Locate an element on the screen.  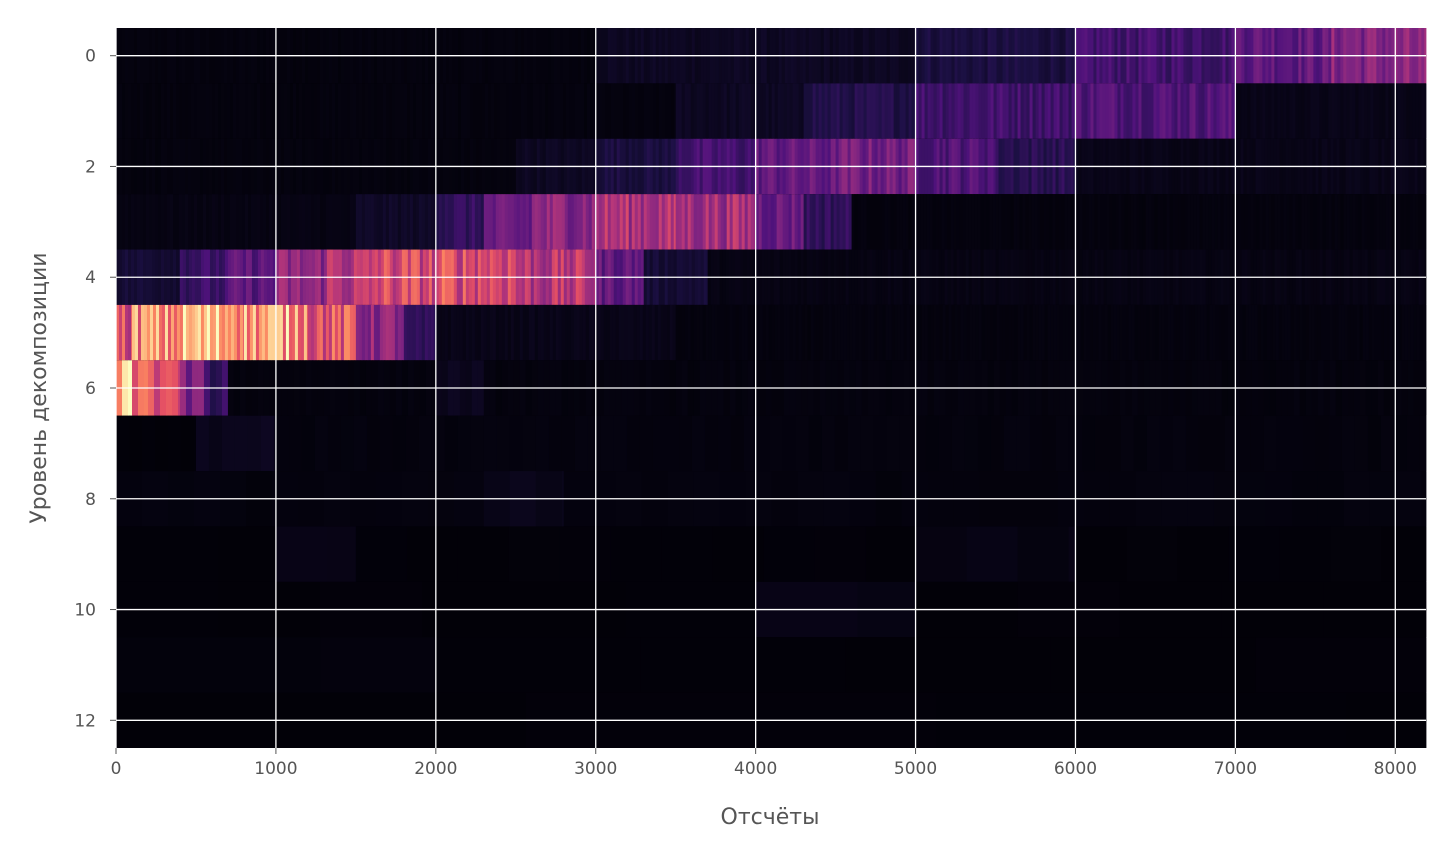
x-tick-label: 6000 is located at coordinates (1075, 769).